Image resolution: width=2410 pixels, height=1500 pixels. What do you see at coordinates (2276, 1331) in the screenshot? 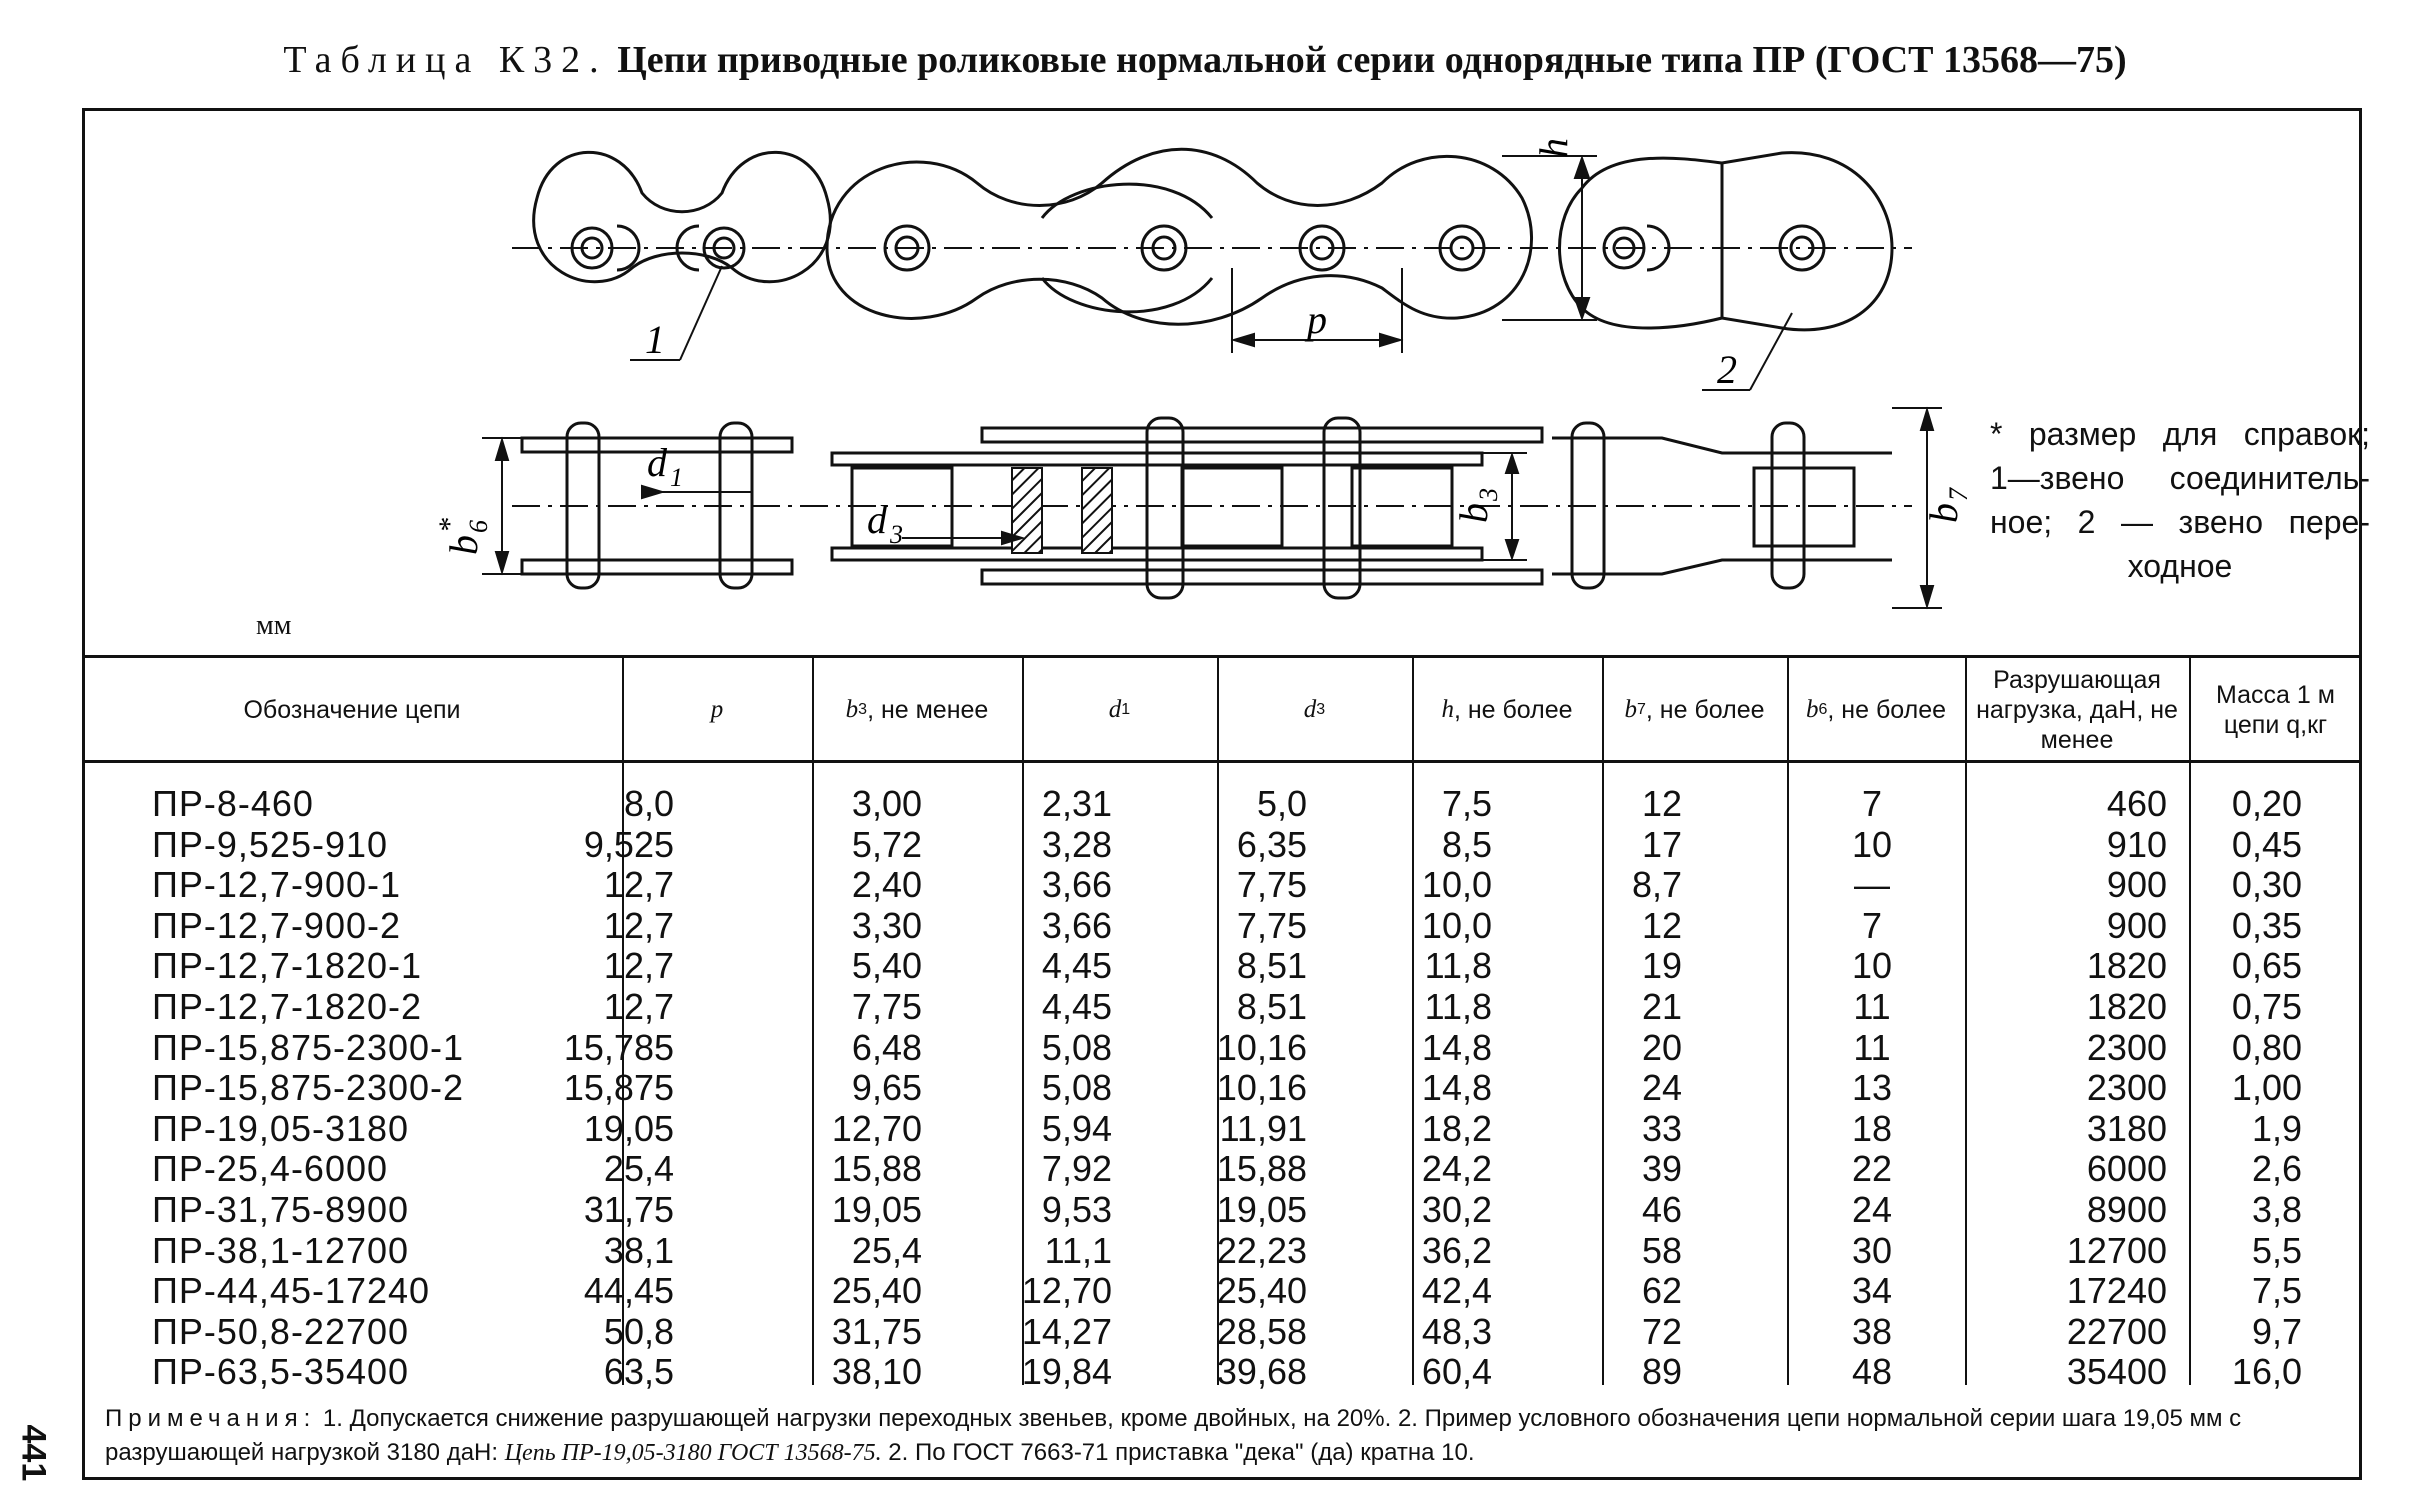
I see `cell-mass: 9,7` at bounding box center [2276, 1331].